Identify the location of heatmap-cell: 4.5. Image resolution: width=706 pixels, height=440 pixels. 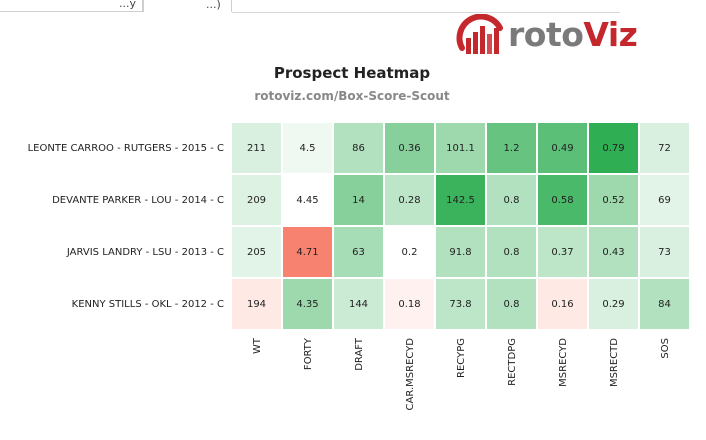
(307, 148).